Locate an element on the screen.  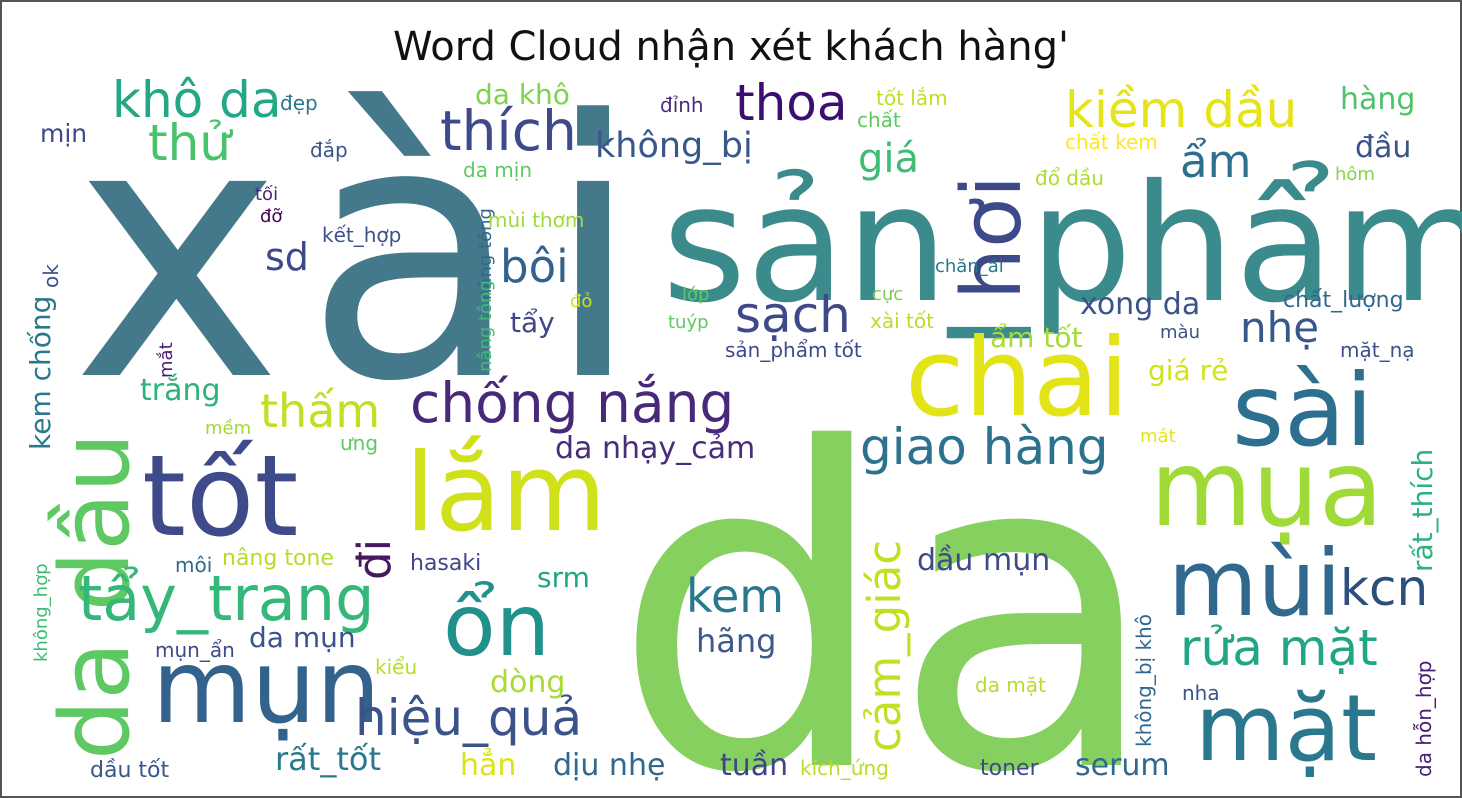
word: mụn_ẩn is located at coordinates (195, 650).